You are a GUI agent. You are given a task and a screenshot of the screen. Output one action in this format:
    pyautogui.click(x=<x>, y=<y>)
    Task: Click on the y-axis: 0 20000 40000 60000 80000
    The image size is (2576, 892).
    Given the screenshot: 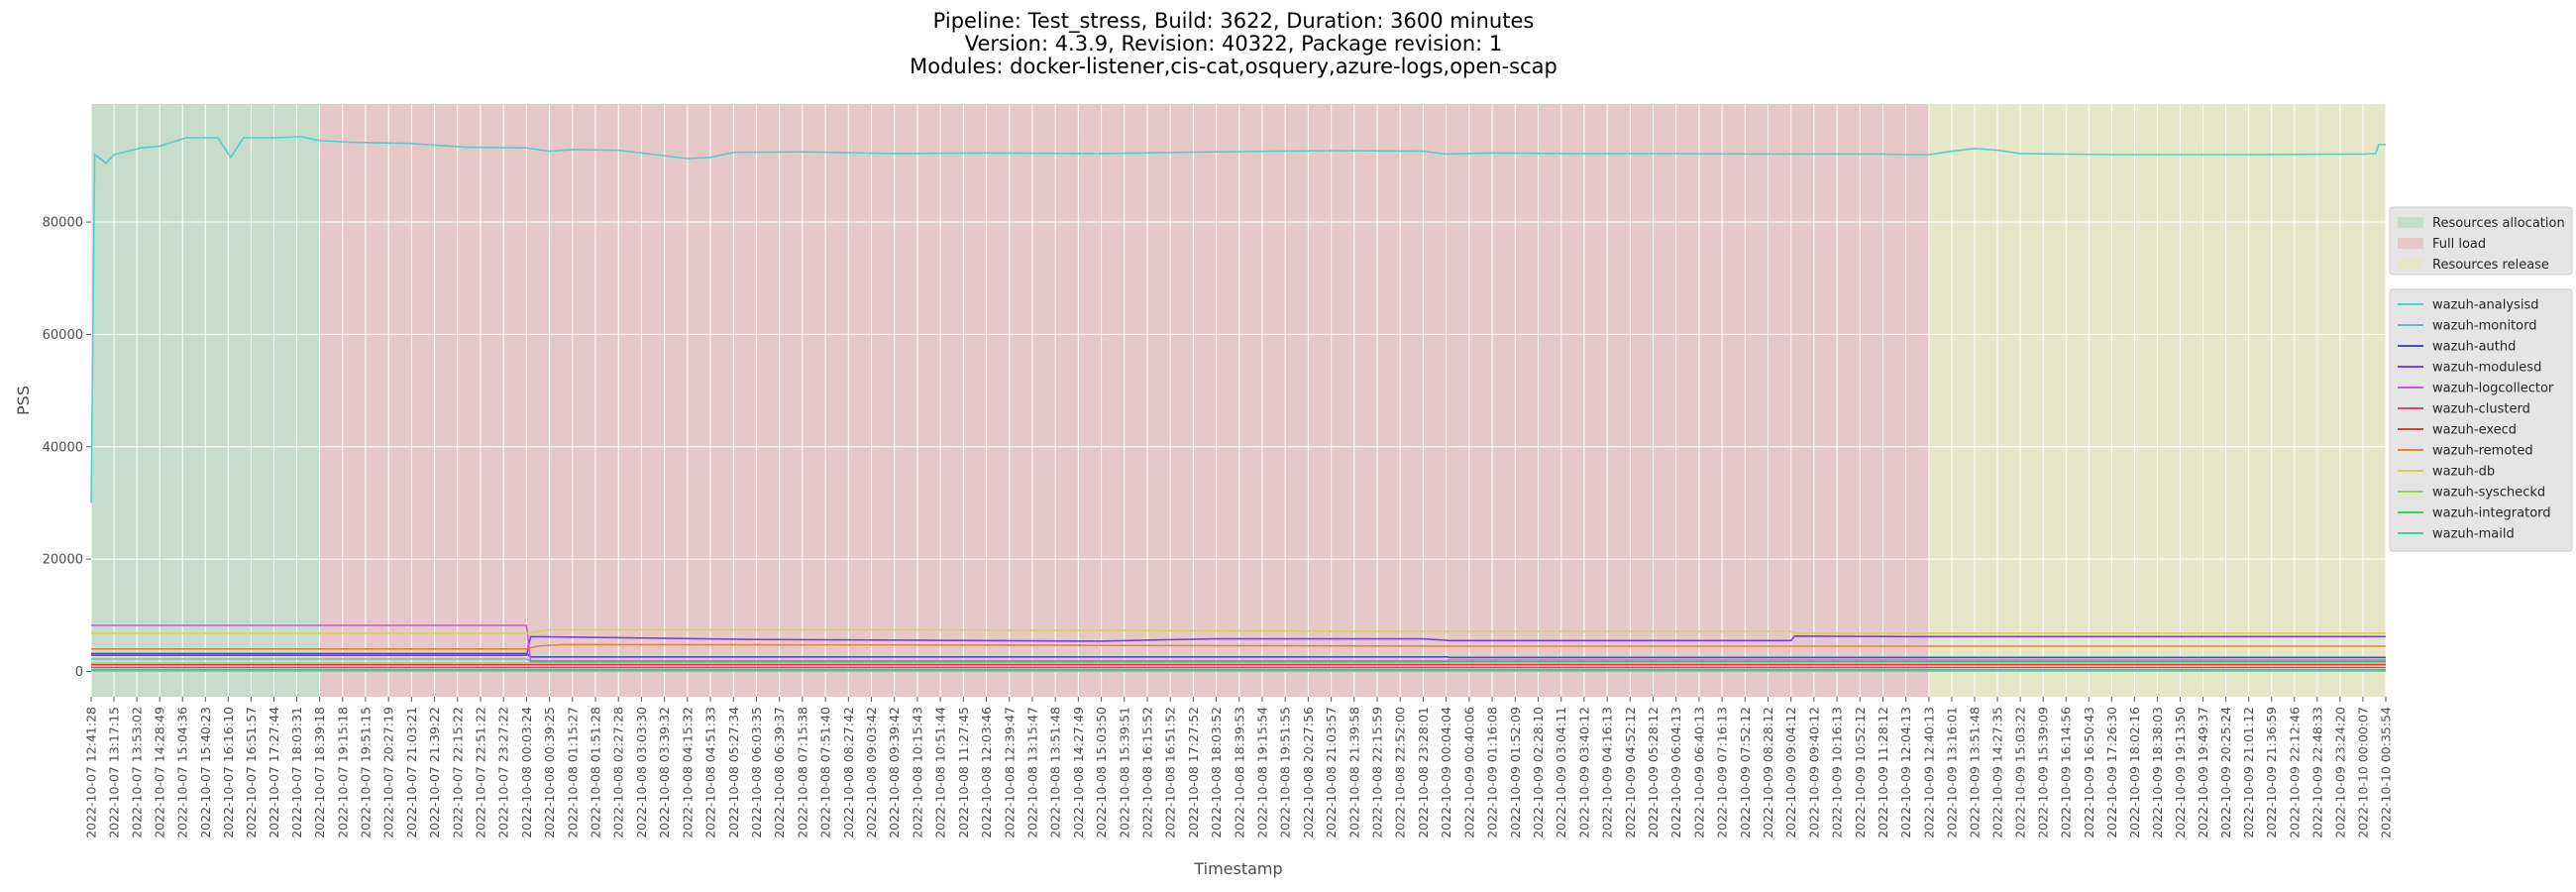 What is the action you would take?
    pyautogui.click(x=67, y=448)
    